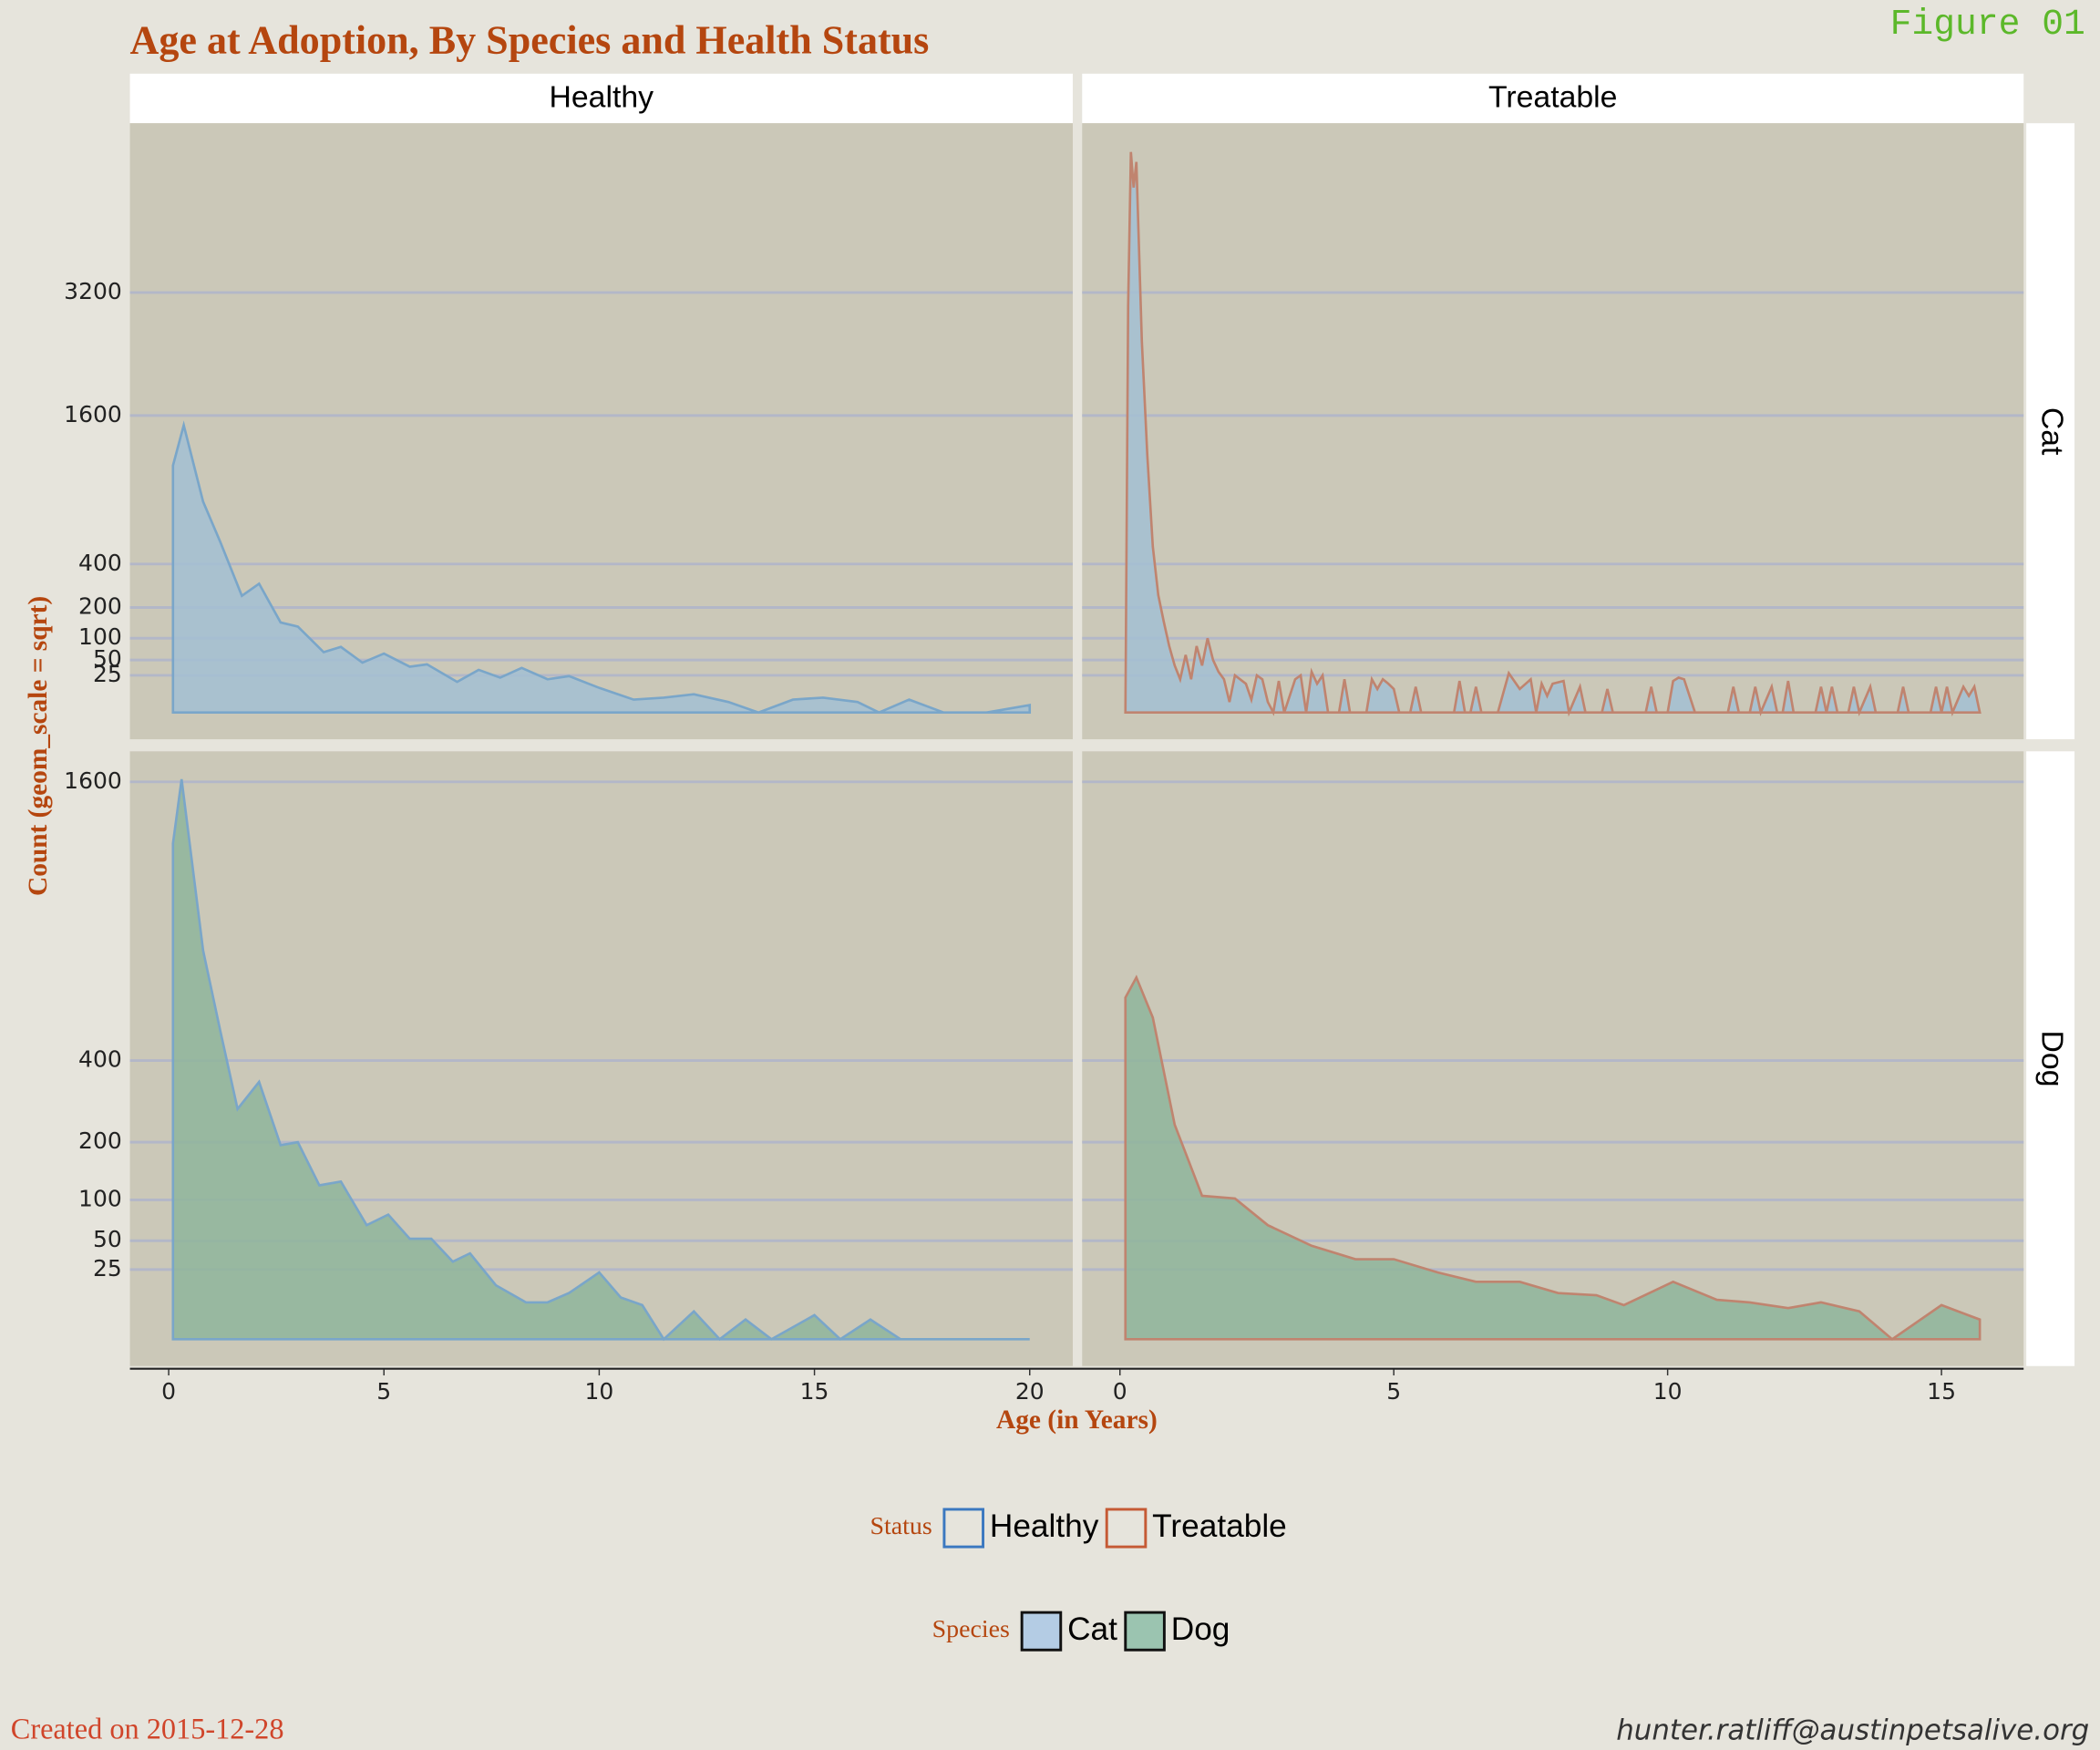 The image size is (2100, 1750). Describe the element at coordinates (1988, 25) in the screenshot. I see `figure-label: Figure 01` at that location.